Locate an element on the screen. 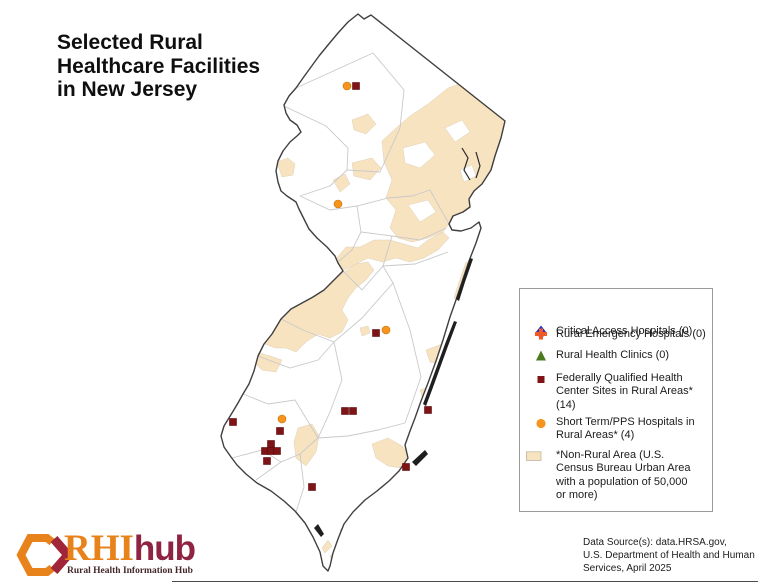 The height and width of the screenshot is (586, 758). rhihub-logo: RHIhub Rural Health Information Hub is located at coordinates (129, 553).